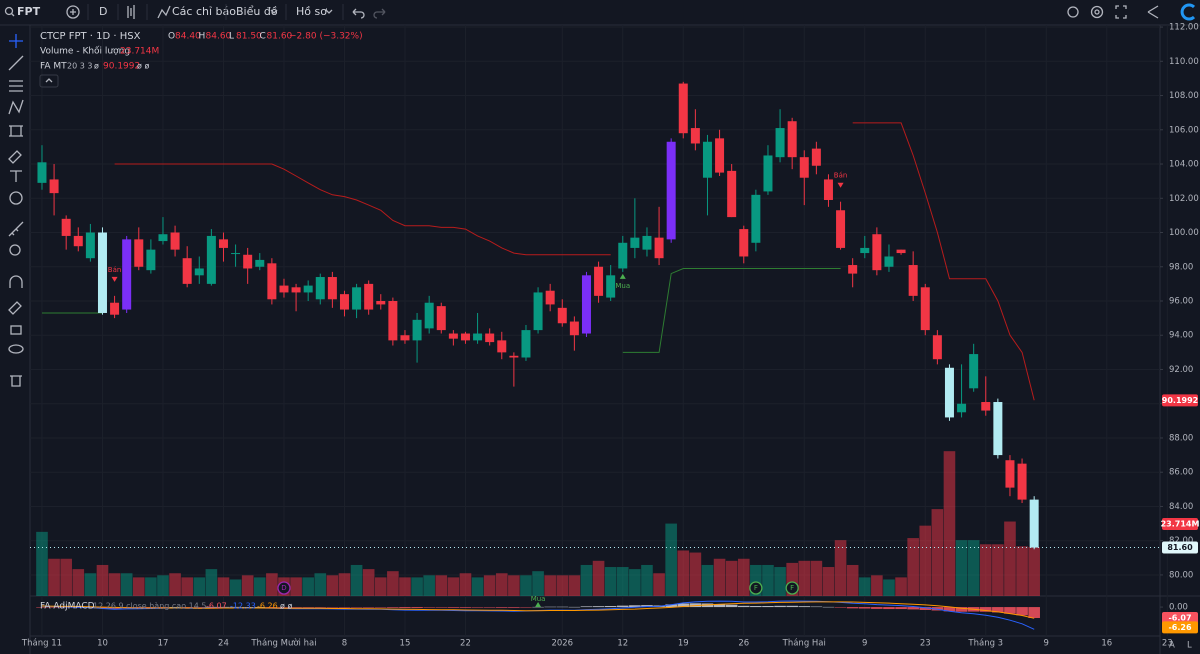 The image size is (1200, 654). What do you see at coordinates (1073, 12) in the screenshot?
I see `screenshot-search` at bounding box center [1073, 12].